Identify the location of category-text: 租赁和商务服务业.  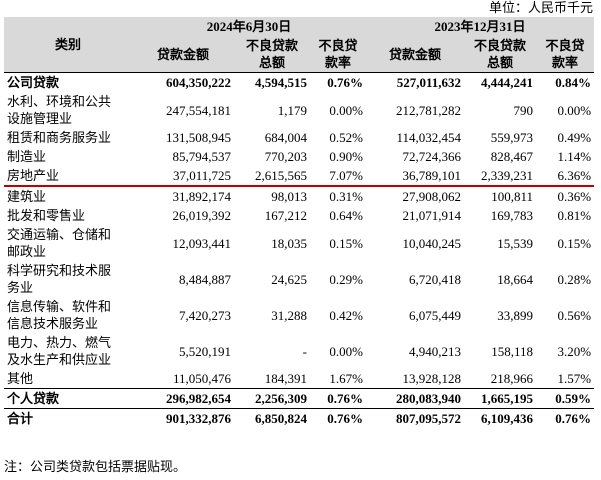
(59, 137).